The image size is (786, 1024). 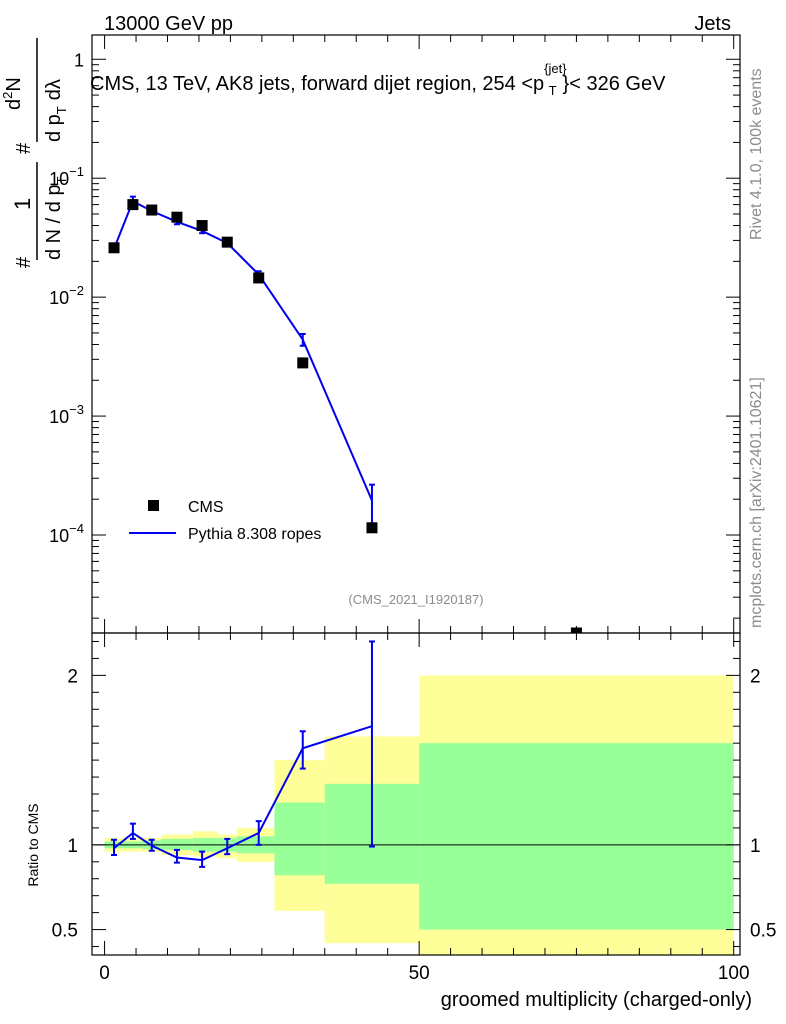 I want to click on ratio-y-tick-label: 0.5, so click(x=65, y=931).